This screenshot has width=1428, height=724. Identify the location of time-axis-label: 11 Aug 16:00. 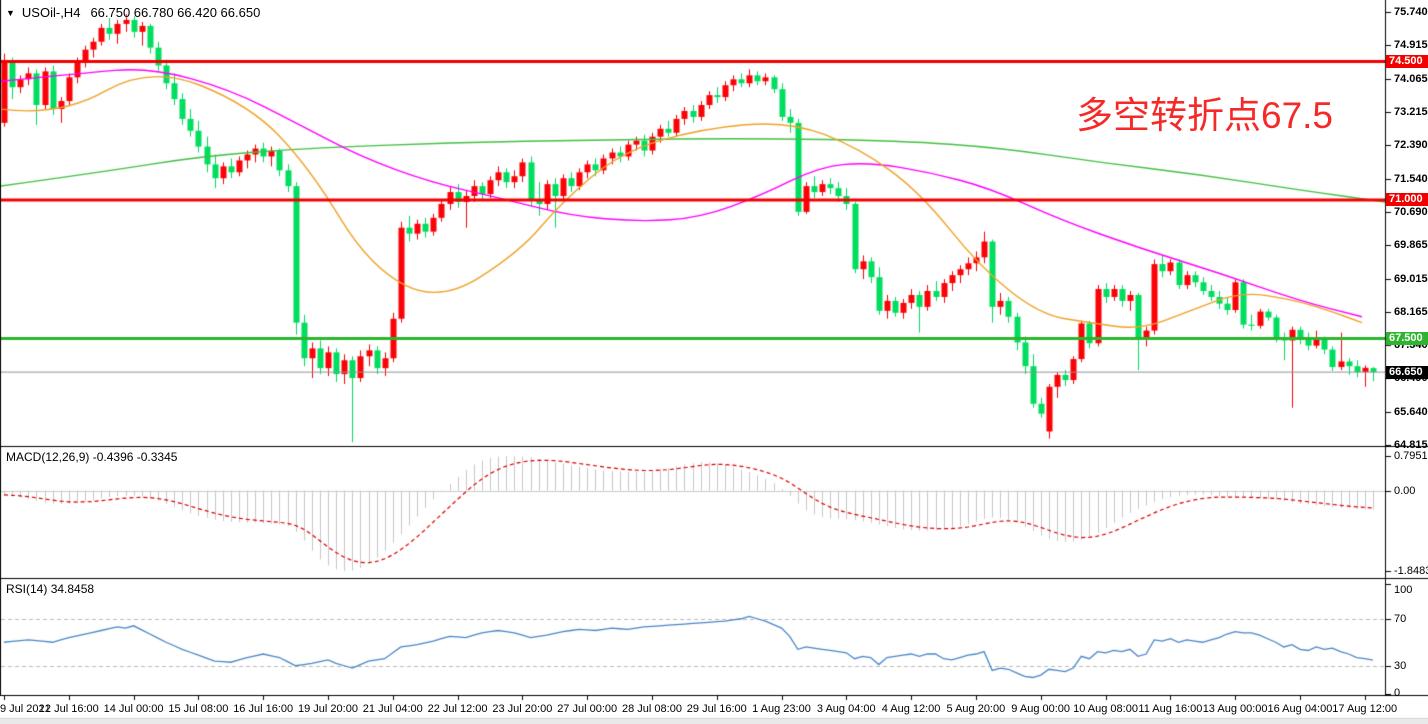
(1170, 709).